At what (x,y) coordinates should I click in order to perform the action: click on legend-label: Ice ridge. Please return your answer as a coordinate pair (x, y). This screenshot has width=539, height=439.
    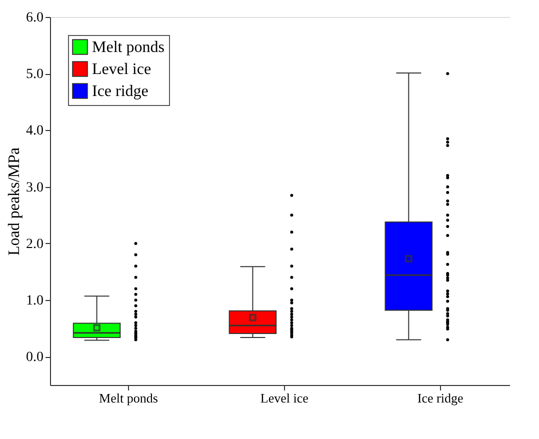
    Looking at the image, I should click on (120, 91).